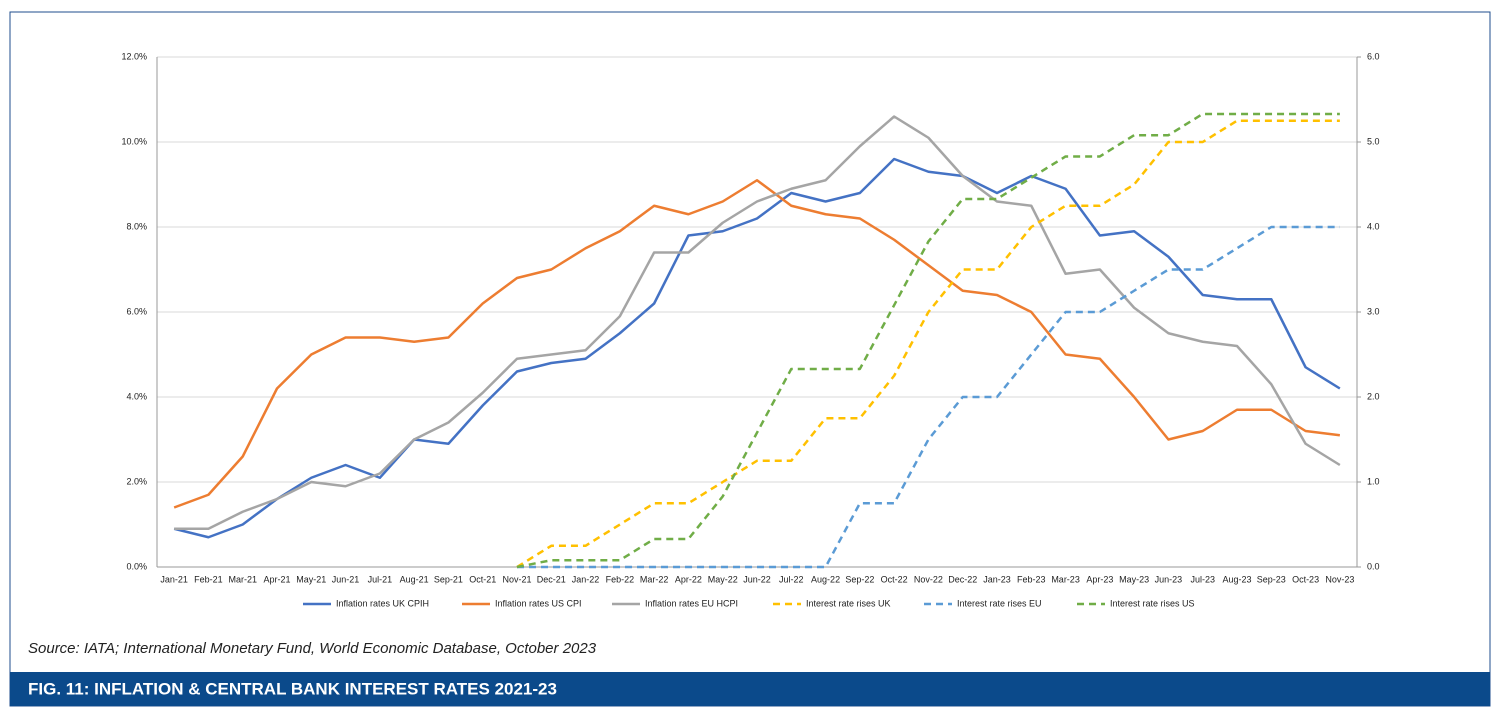 The height and width of the screenshot is (724, 1505). Describe the element at coordinates (894, 579) in the screenshot. I see `x-tick-label: Oct-22` at that location.